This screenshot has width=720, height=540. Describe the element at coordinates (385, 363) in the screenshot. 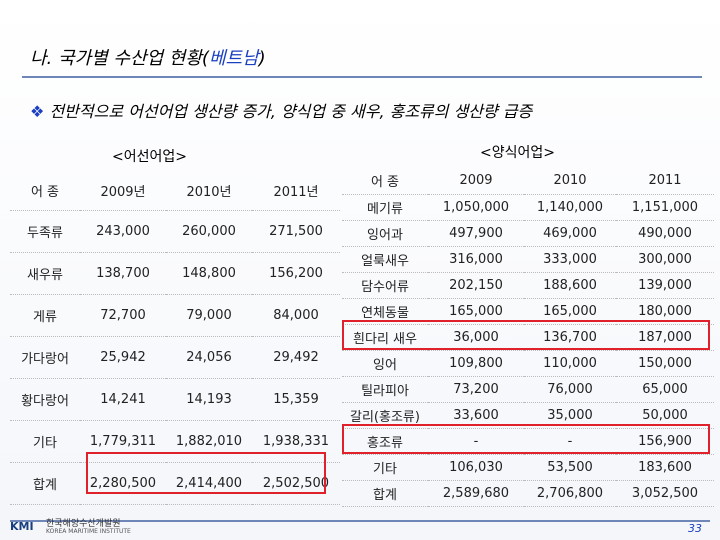

I see `cell: 잉어` at that location.